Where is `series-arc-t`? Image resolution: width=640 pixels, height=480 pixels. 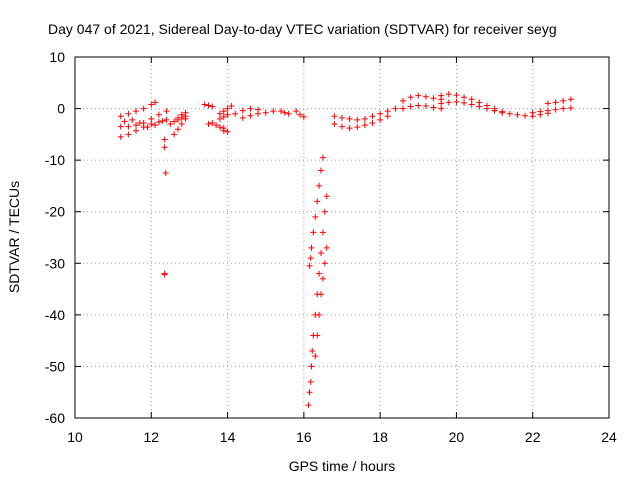 series-arc-t is located at coordinates (365, 114).